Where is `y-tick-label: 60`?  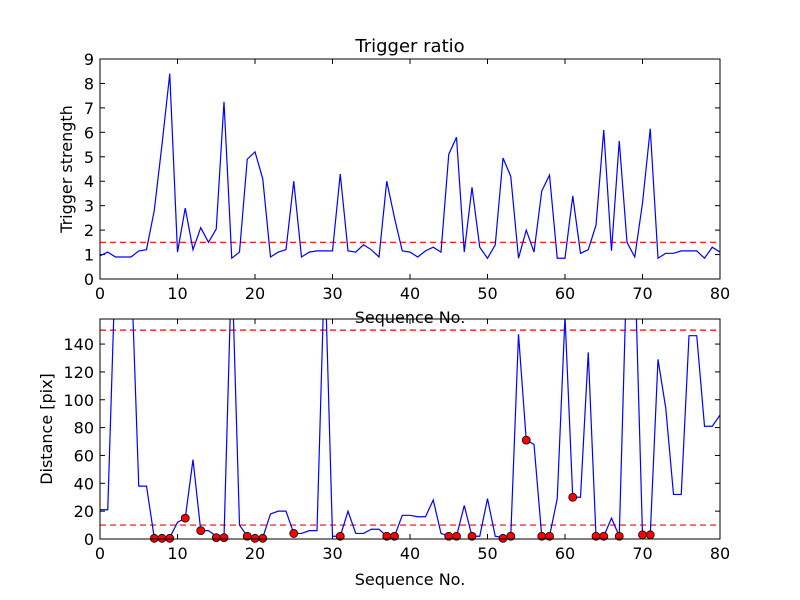 y-tick-label: 60 is located at coordinates (84, 455).